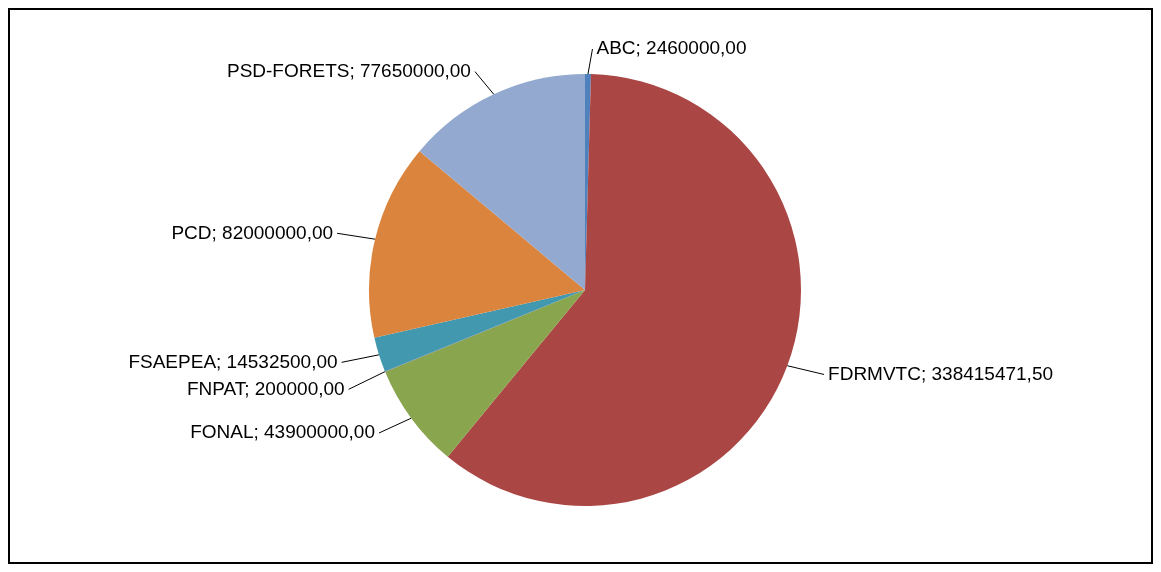 The height and width of the screenshot is (572, 1161). I want to click on slice-label: FSAEPEA; 14532500,00, so click(233, 361).